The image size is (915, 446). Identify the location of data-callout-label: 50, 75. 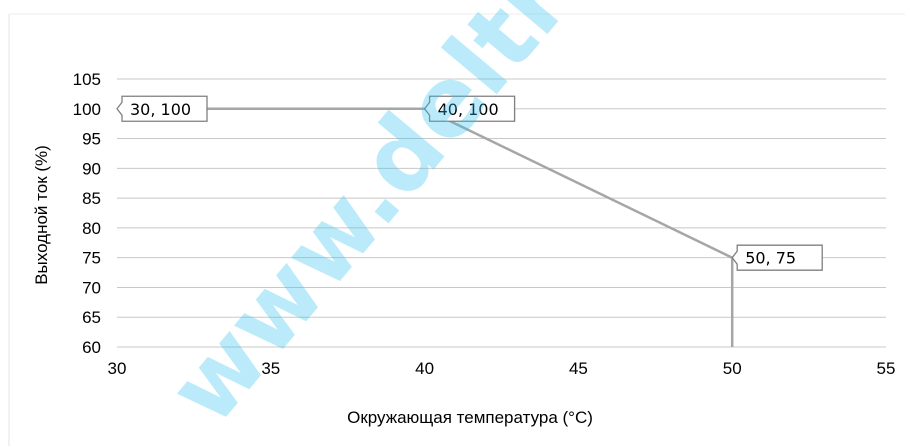
(770, 258).